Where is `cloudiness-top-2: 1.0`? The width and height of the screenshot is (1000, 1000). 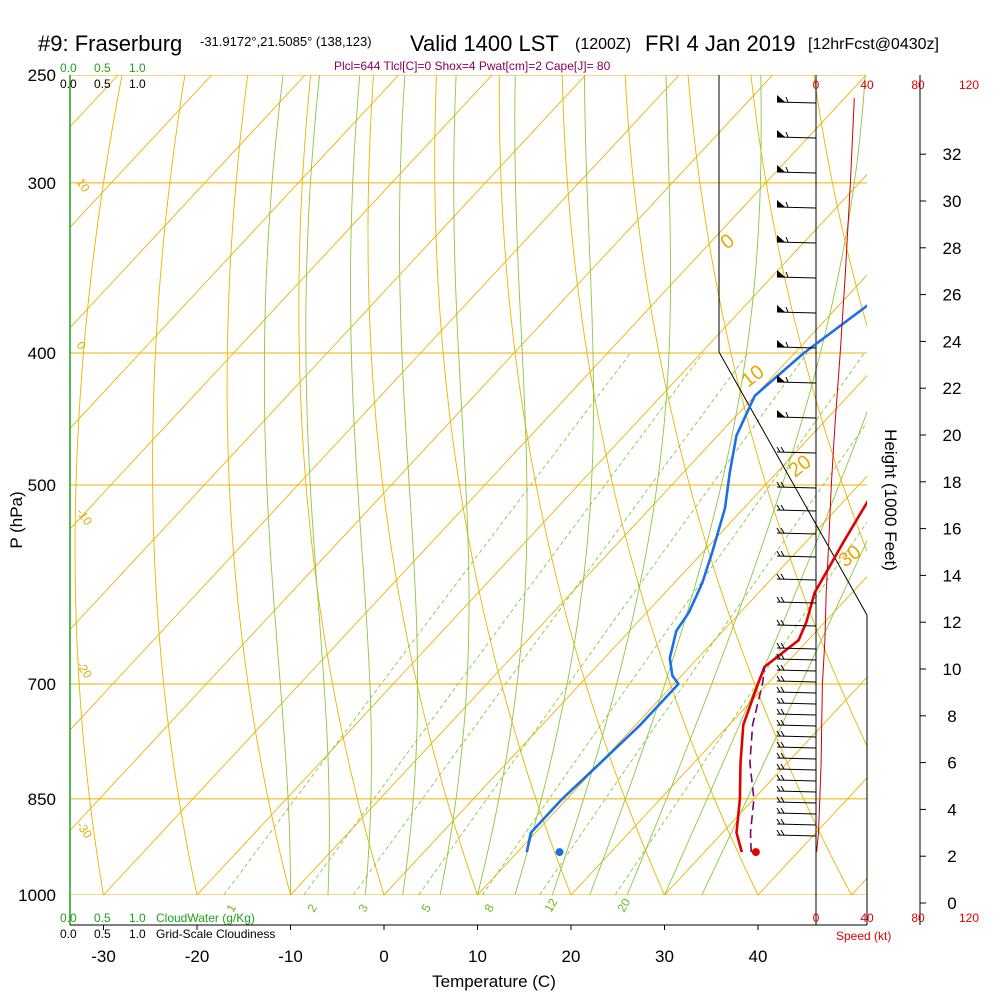 cloudiness-top-2: 1.0 is located at coordinates (137, 84).